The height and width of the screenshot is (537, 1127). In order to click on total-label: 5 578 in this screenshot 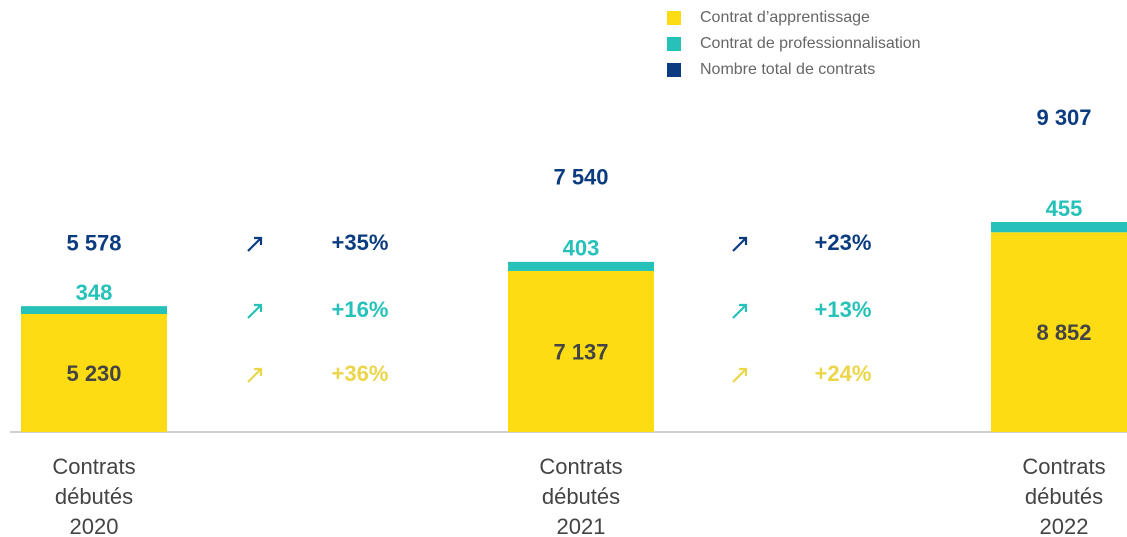, I will do `click(93, 242)`.